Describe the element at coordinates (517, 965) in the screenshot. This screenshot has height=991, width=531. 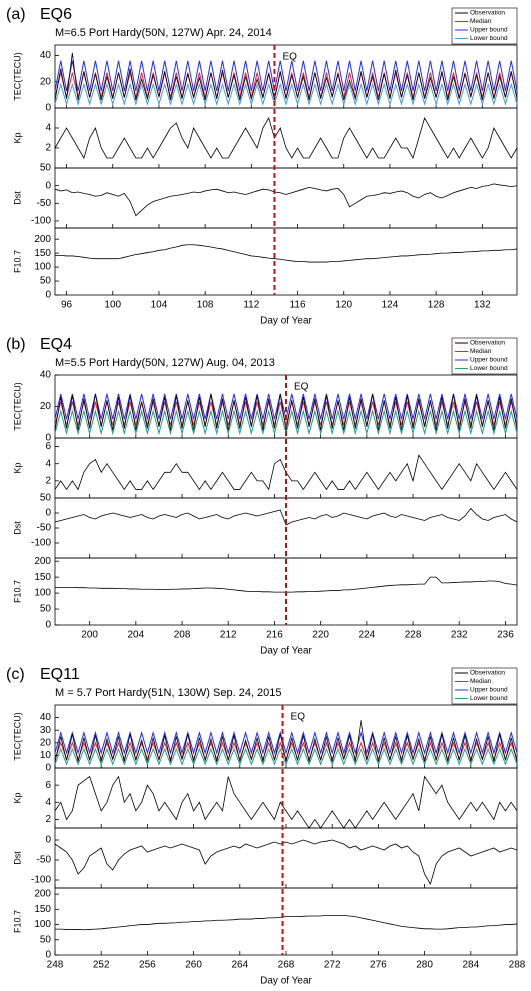
I see `x-tick-label: 288` at that location.